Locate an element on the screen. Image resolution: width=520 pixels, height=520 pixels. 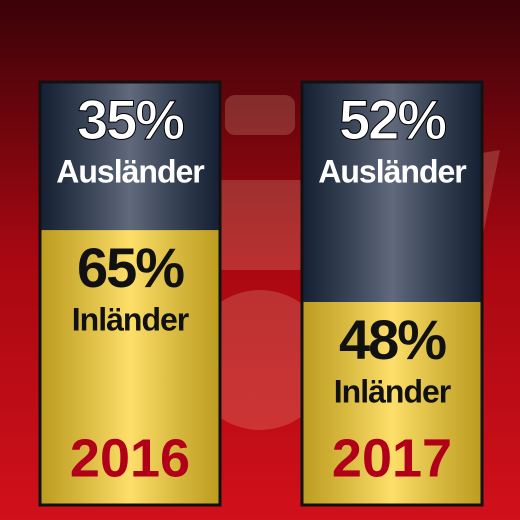
data-label: 48% is located at coordinates (392, 339).